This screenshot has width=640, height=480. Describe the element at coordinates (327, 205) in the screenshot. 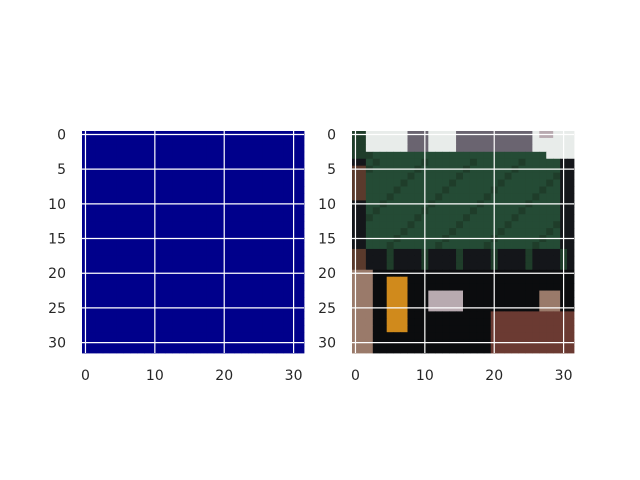

I see `y-tick-label: 10` at that location.